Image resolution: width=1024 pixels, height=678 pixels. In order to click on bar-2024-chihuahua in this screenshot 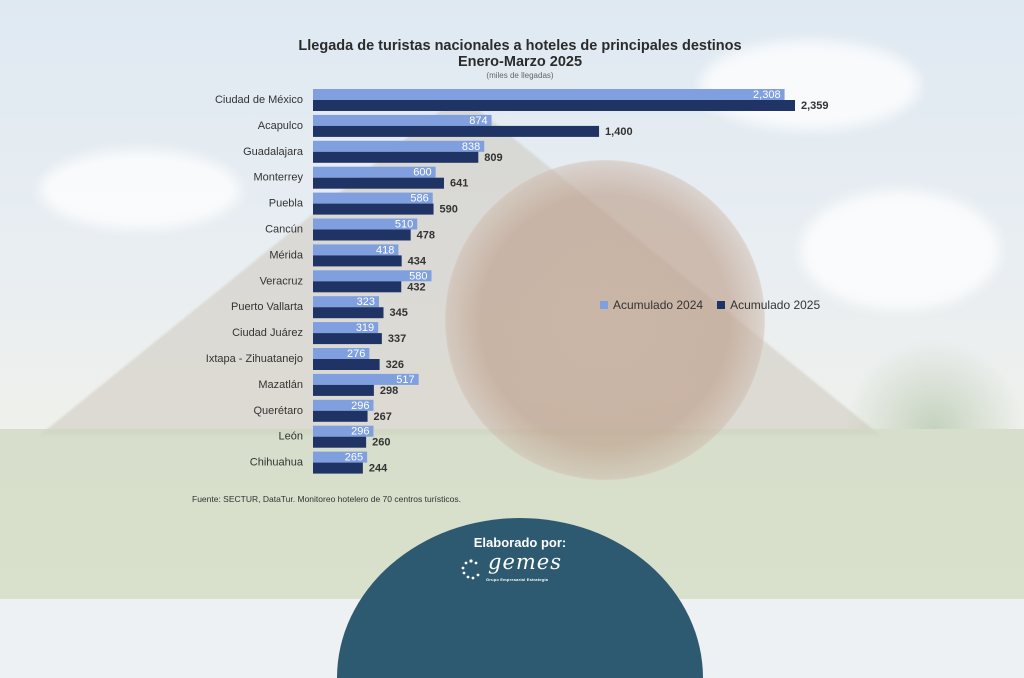, I will do `click(340, 457)`.